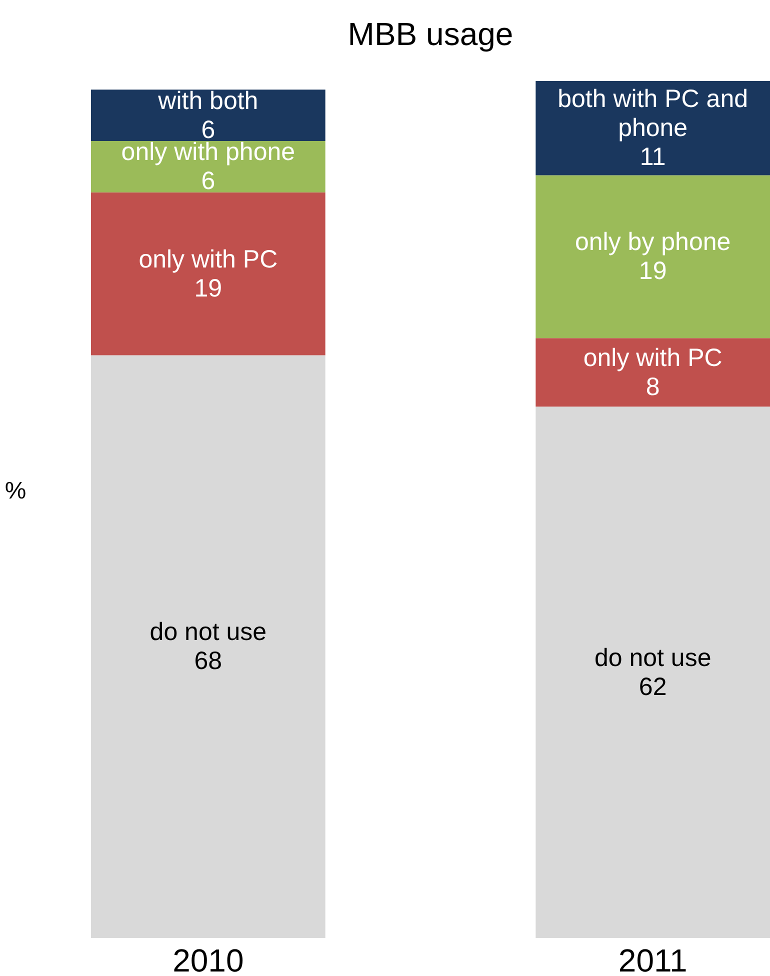  I want to click on data-label: do not use 68, so click(208, 647).